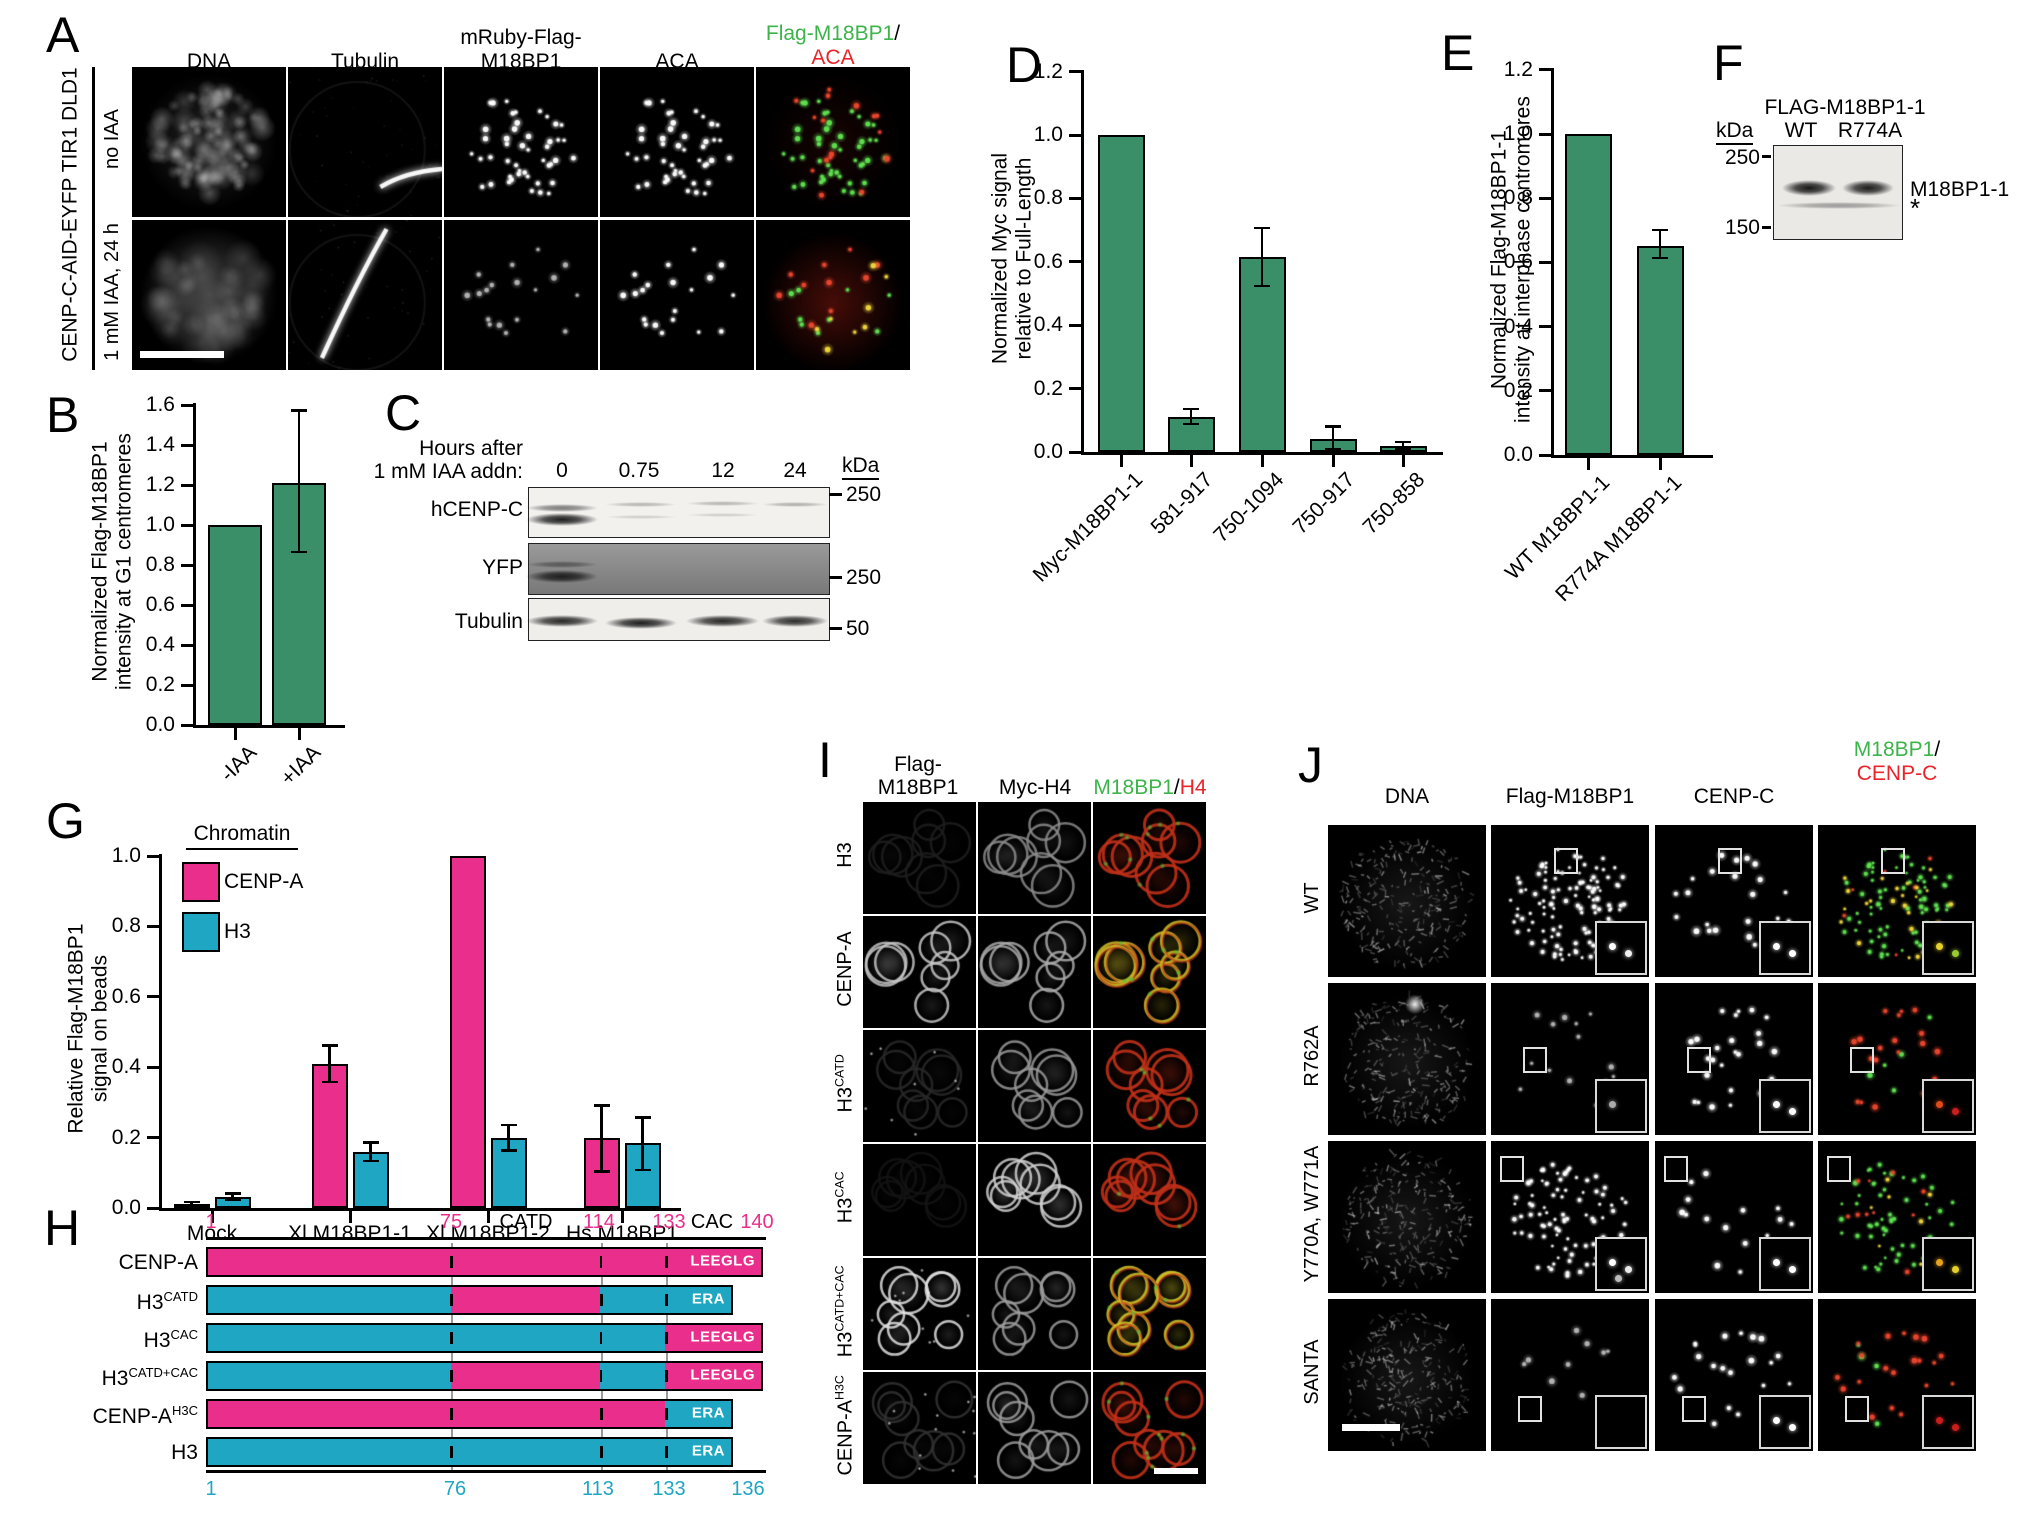  I want to click on panelF-marker-150: 150, so click(1742, 227).